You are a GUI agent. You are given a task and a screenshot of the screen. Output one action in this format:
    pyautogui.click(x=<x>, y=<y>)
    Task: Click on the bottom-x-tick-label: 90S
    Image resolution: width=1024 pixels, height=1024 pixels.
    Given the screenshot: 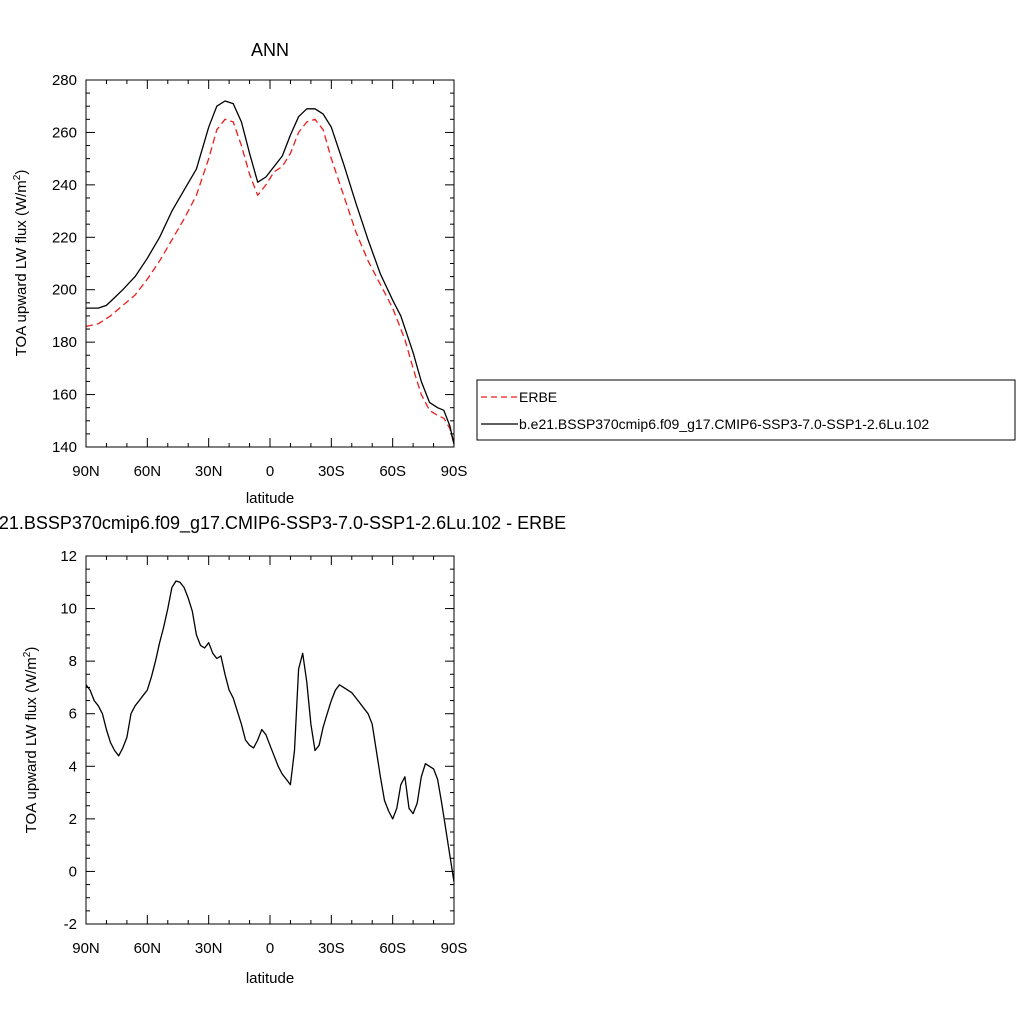 What is the action you would take?
    pyautogui.click(x=454, y=948)
    